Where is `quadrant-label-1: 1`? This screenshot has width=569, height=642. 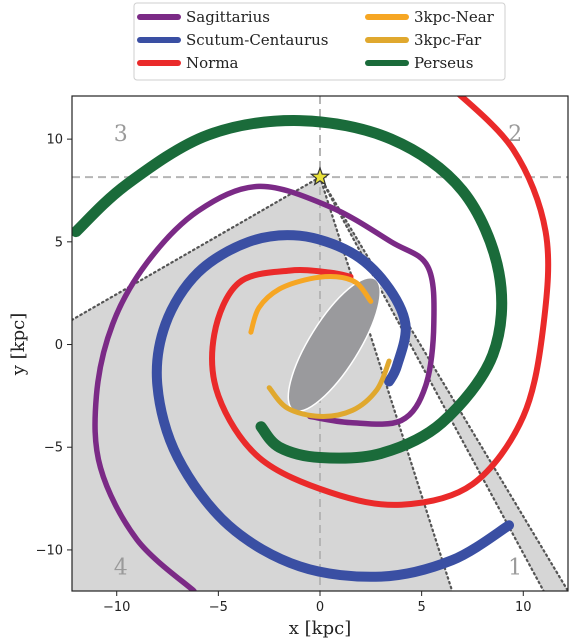
quadrant-label-1: 1 is located at coordinates (515, 567).